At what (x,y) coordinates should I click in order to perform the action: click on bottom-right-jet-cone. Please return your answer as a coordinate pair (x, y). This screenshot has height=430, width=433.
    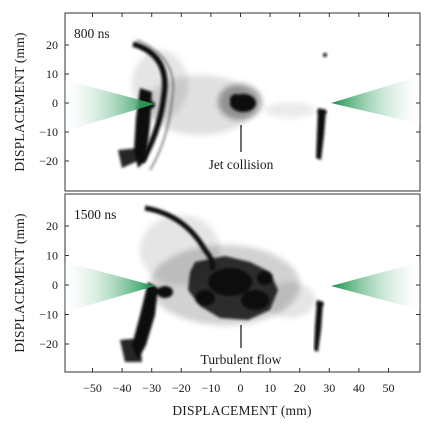
    Looking at the image, I should click on (375, 286).